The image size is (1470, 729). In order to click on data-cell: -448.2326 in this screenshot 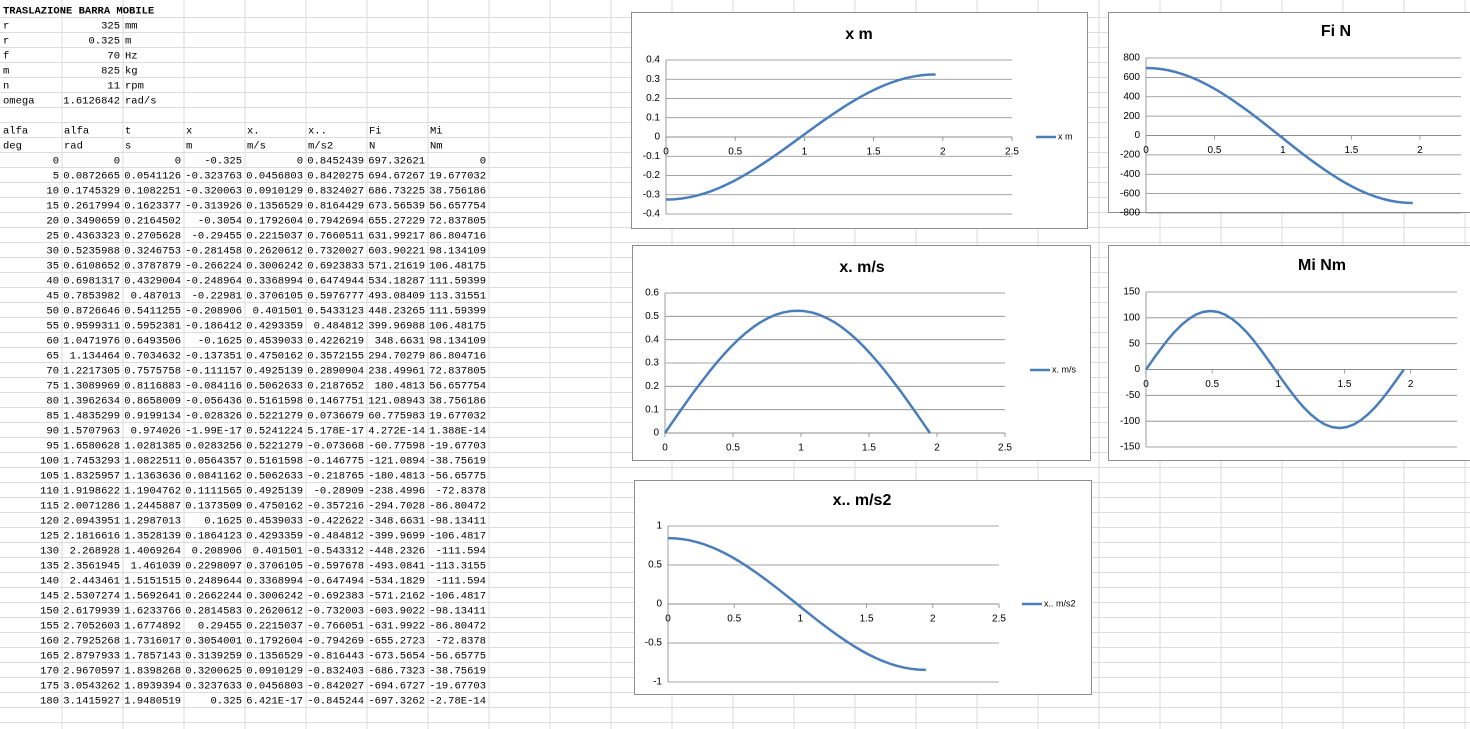, I will do `click(396, 551)`.